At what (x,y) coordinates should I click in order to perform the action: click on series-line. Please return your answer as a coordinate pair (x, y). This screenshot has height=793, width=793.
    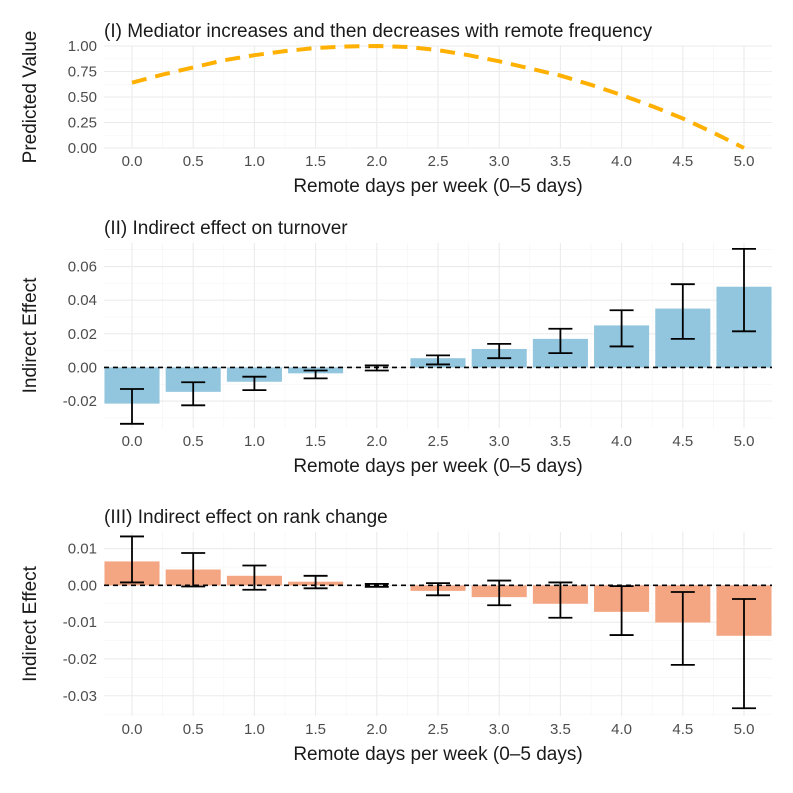
    Looking at the image, I should click on (438, 96).